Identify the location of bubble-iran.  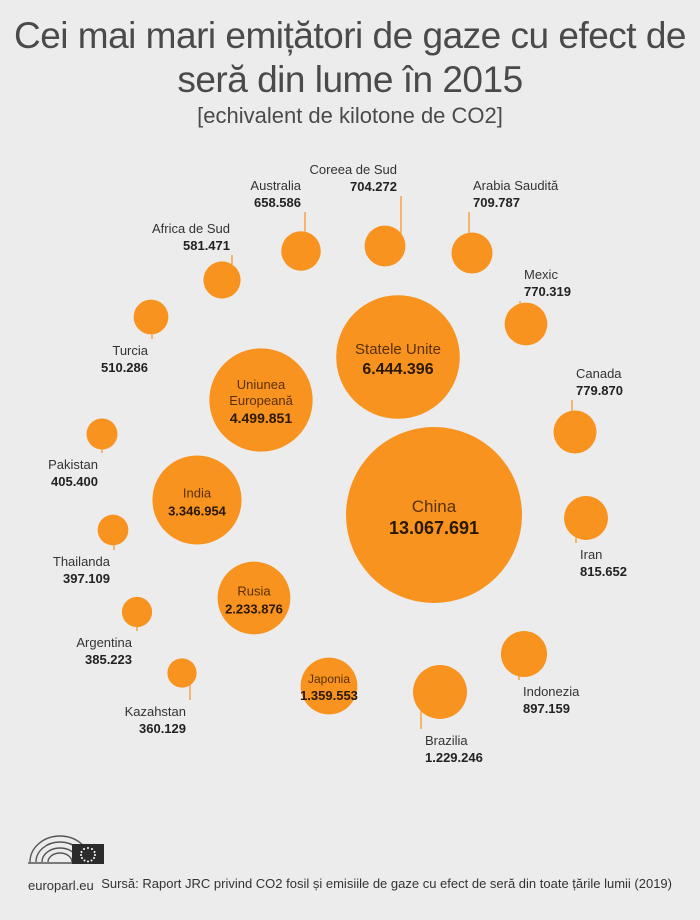
(586, 518).